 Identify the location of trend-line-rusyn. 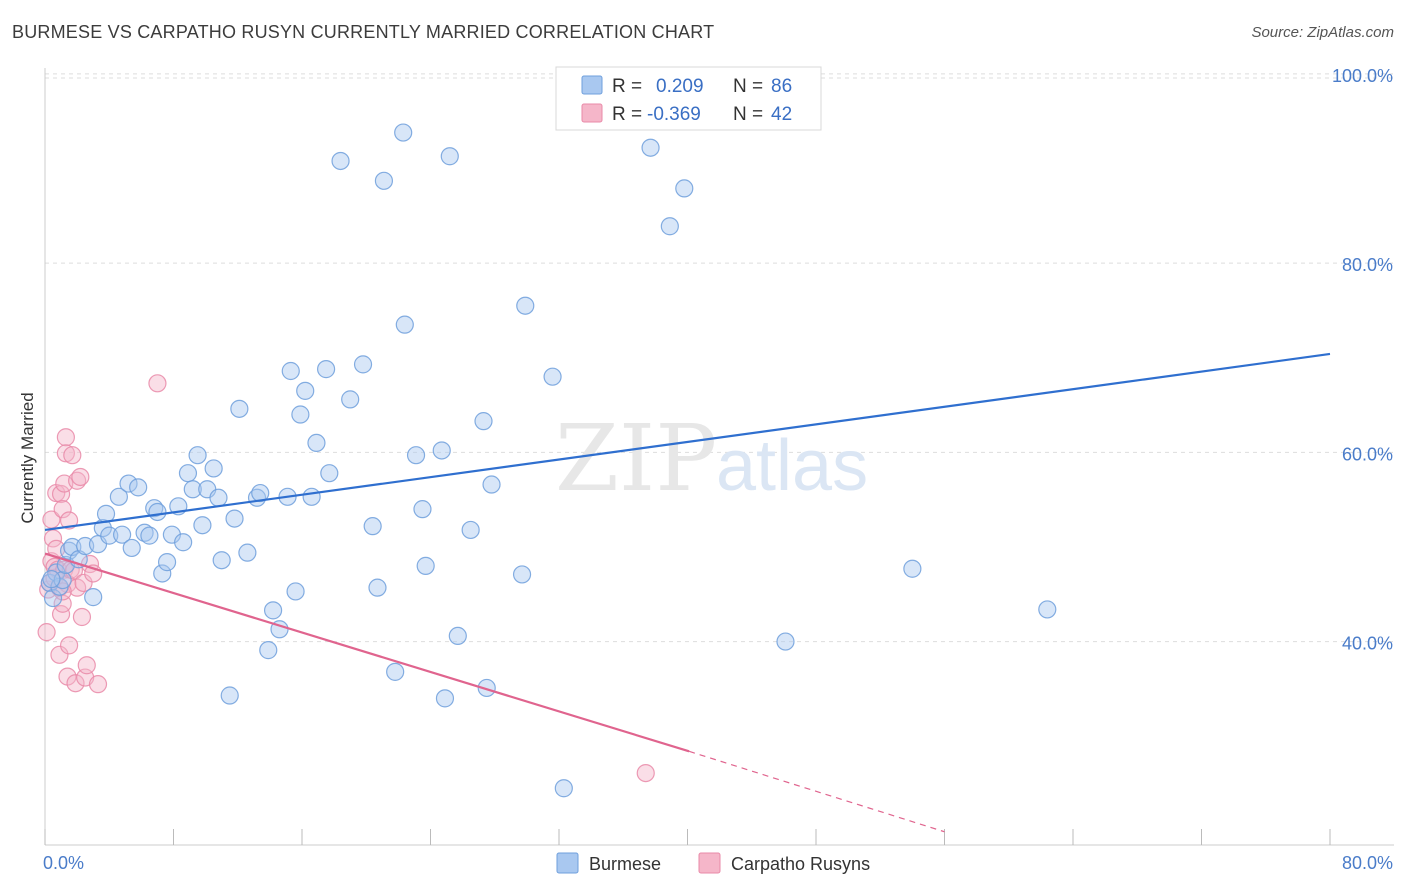
(367, 652).